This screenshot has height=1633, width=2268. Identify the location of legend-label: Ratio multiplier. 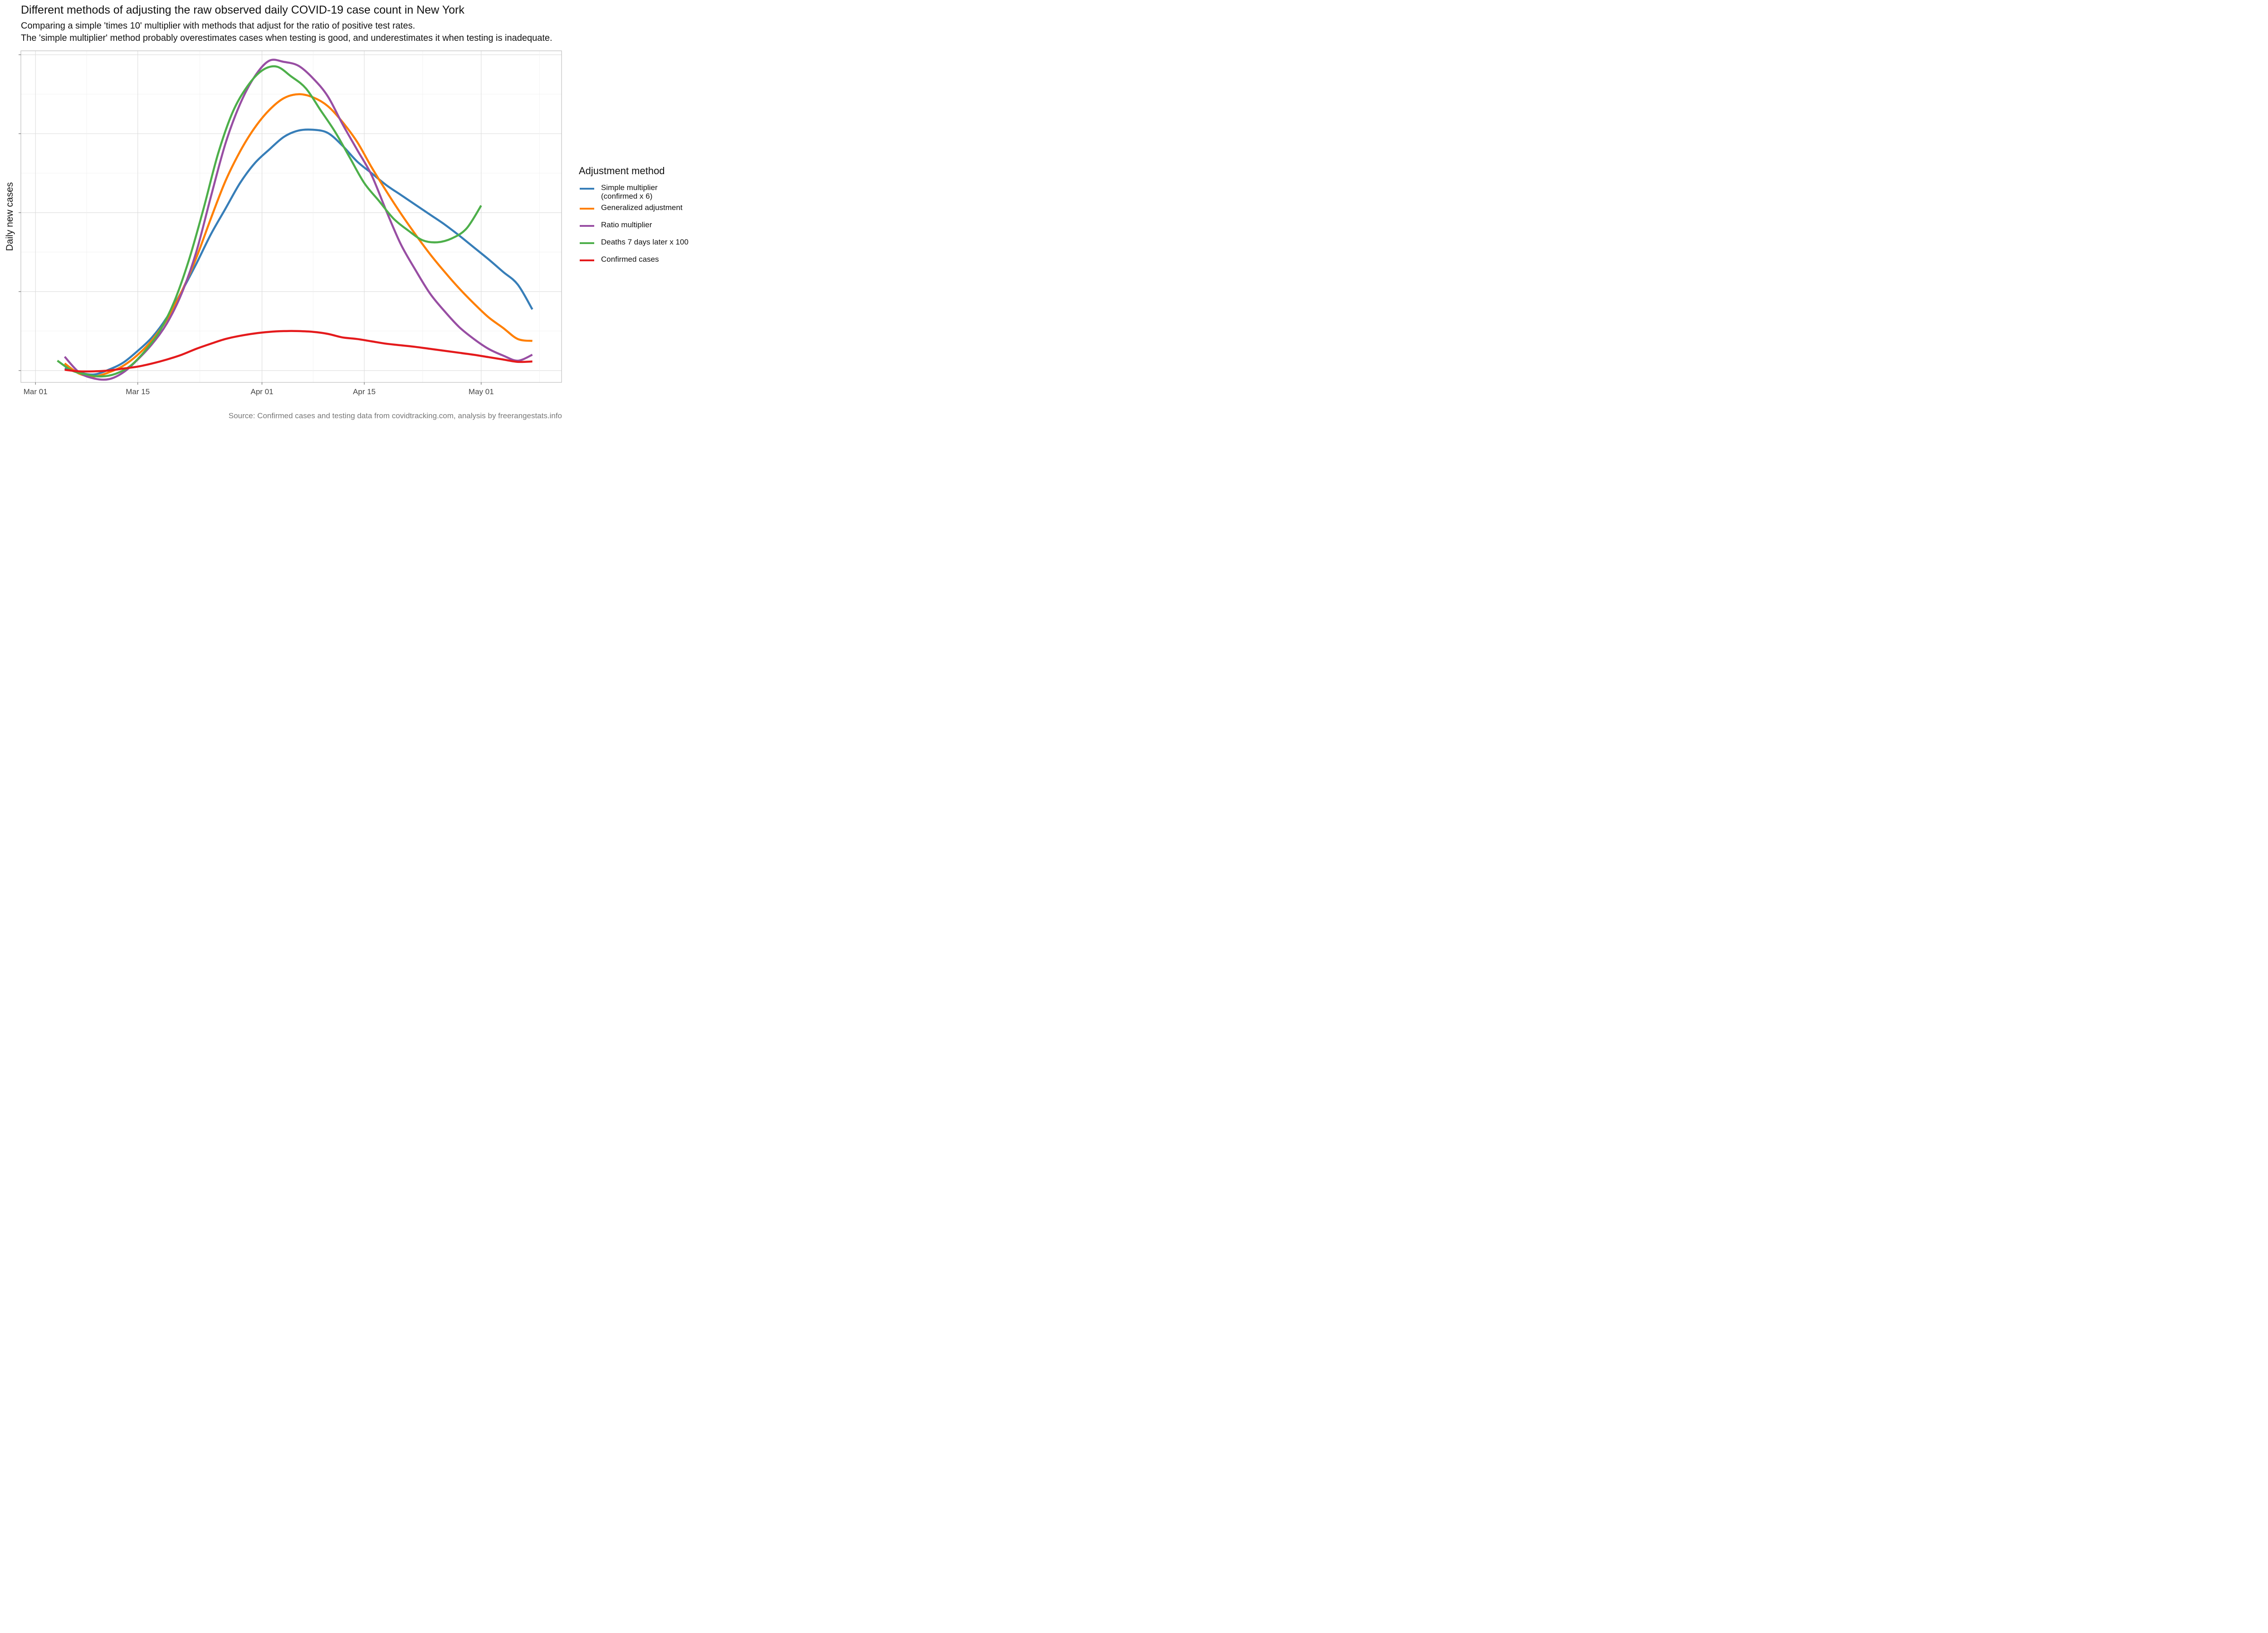
(627, 224).